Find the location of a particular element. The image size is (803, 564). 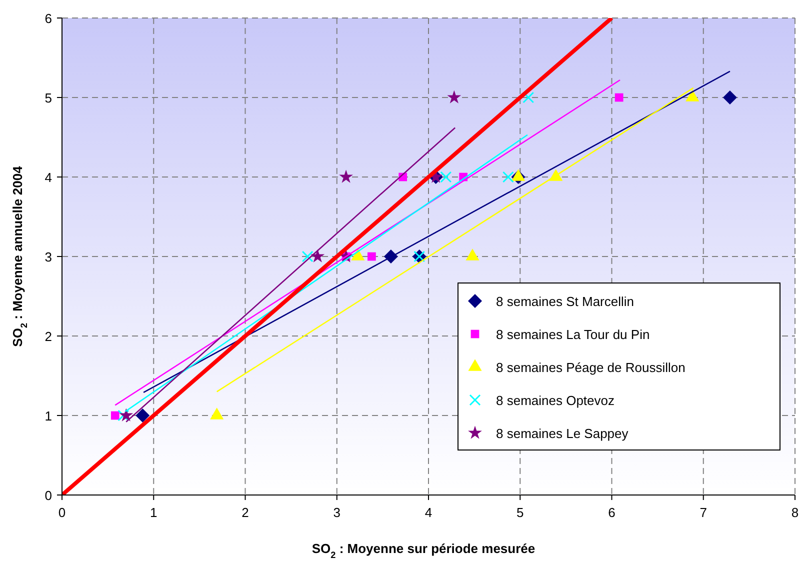

x-tick-label: 5 is located at coordinates (520, 512).